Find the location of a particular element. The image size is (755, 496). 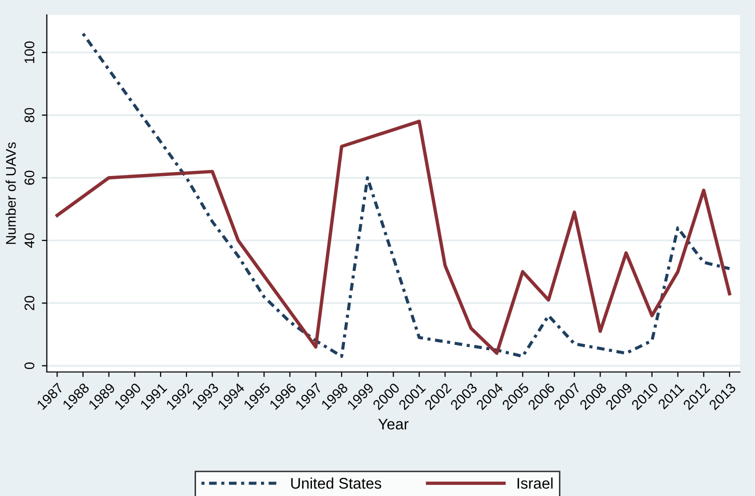

y-tick-label: 40 is located at coordinates (29, 240).